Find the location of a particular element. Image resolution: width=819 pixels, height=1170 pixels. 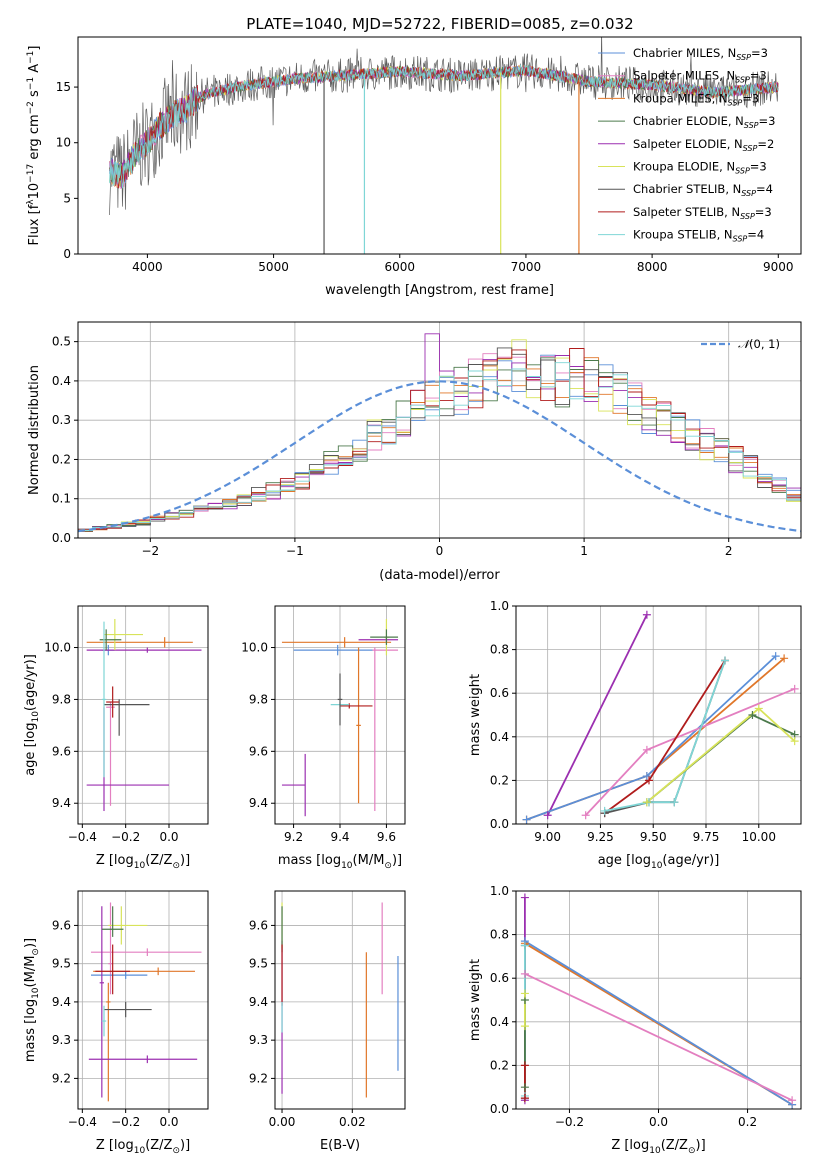

legend-entry: Chabrier MILES, NSSP=3 is located at coordinates (700, 54).